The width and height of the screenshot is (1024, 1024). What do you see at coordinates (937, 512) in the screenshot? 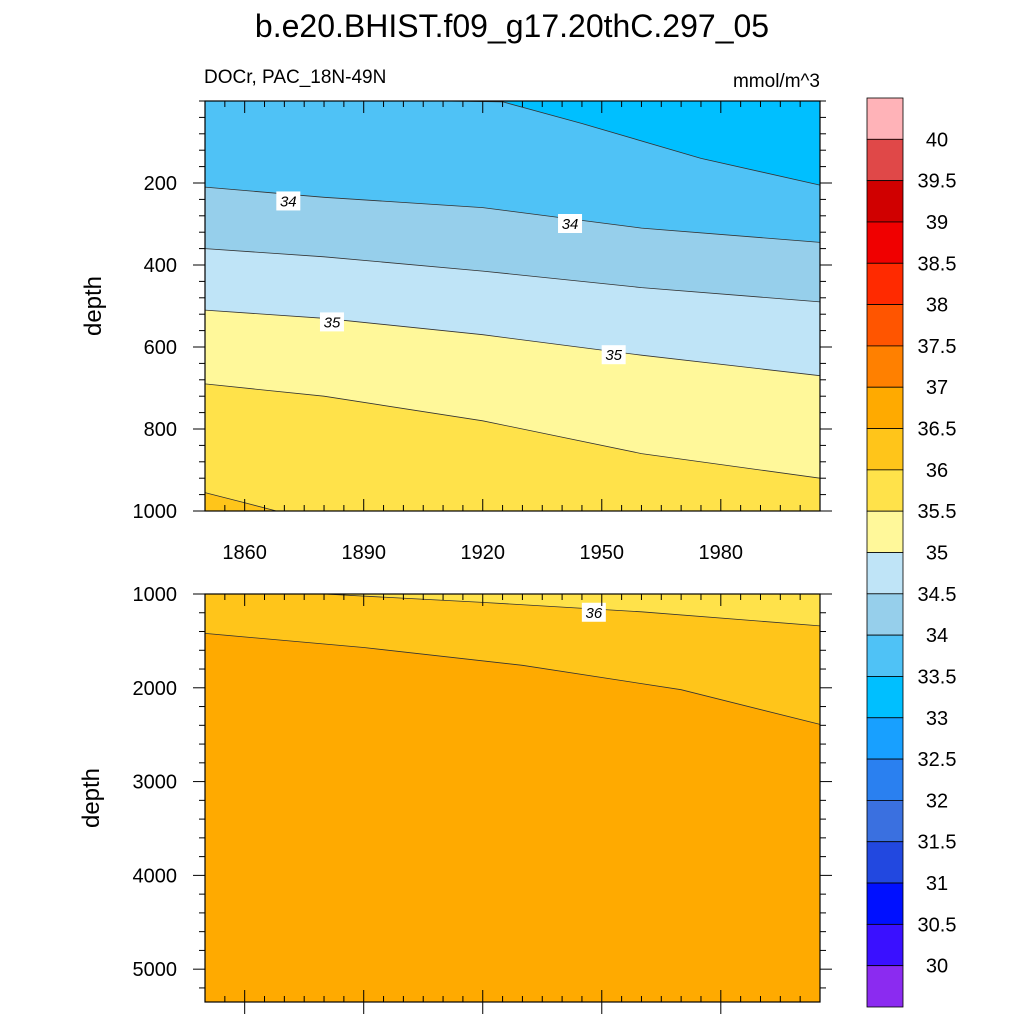
I see `colorbar-label: 35.5` at bounding box center [937, 512].